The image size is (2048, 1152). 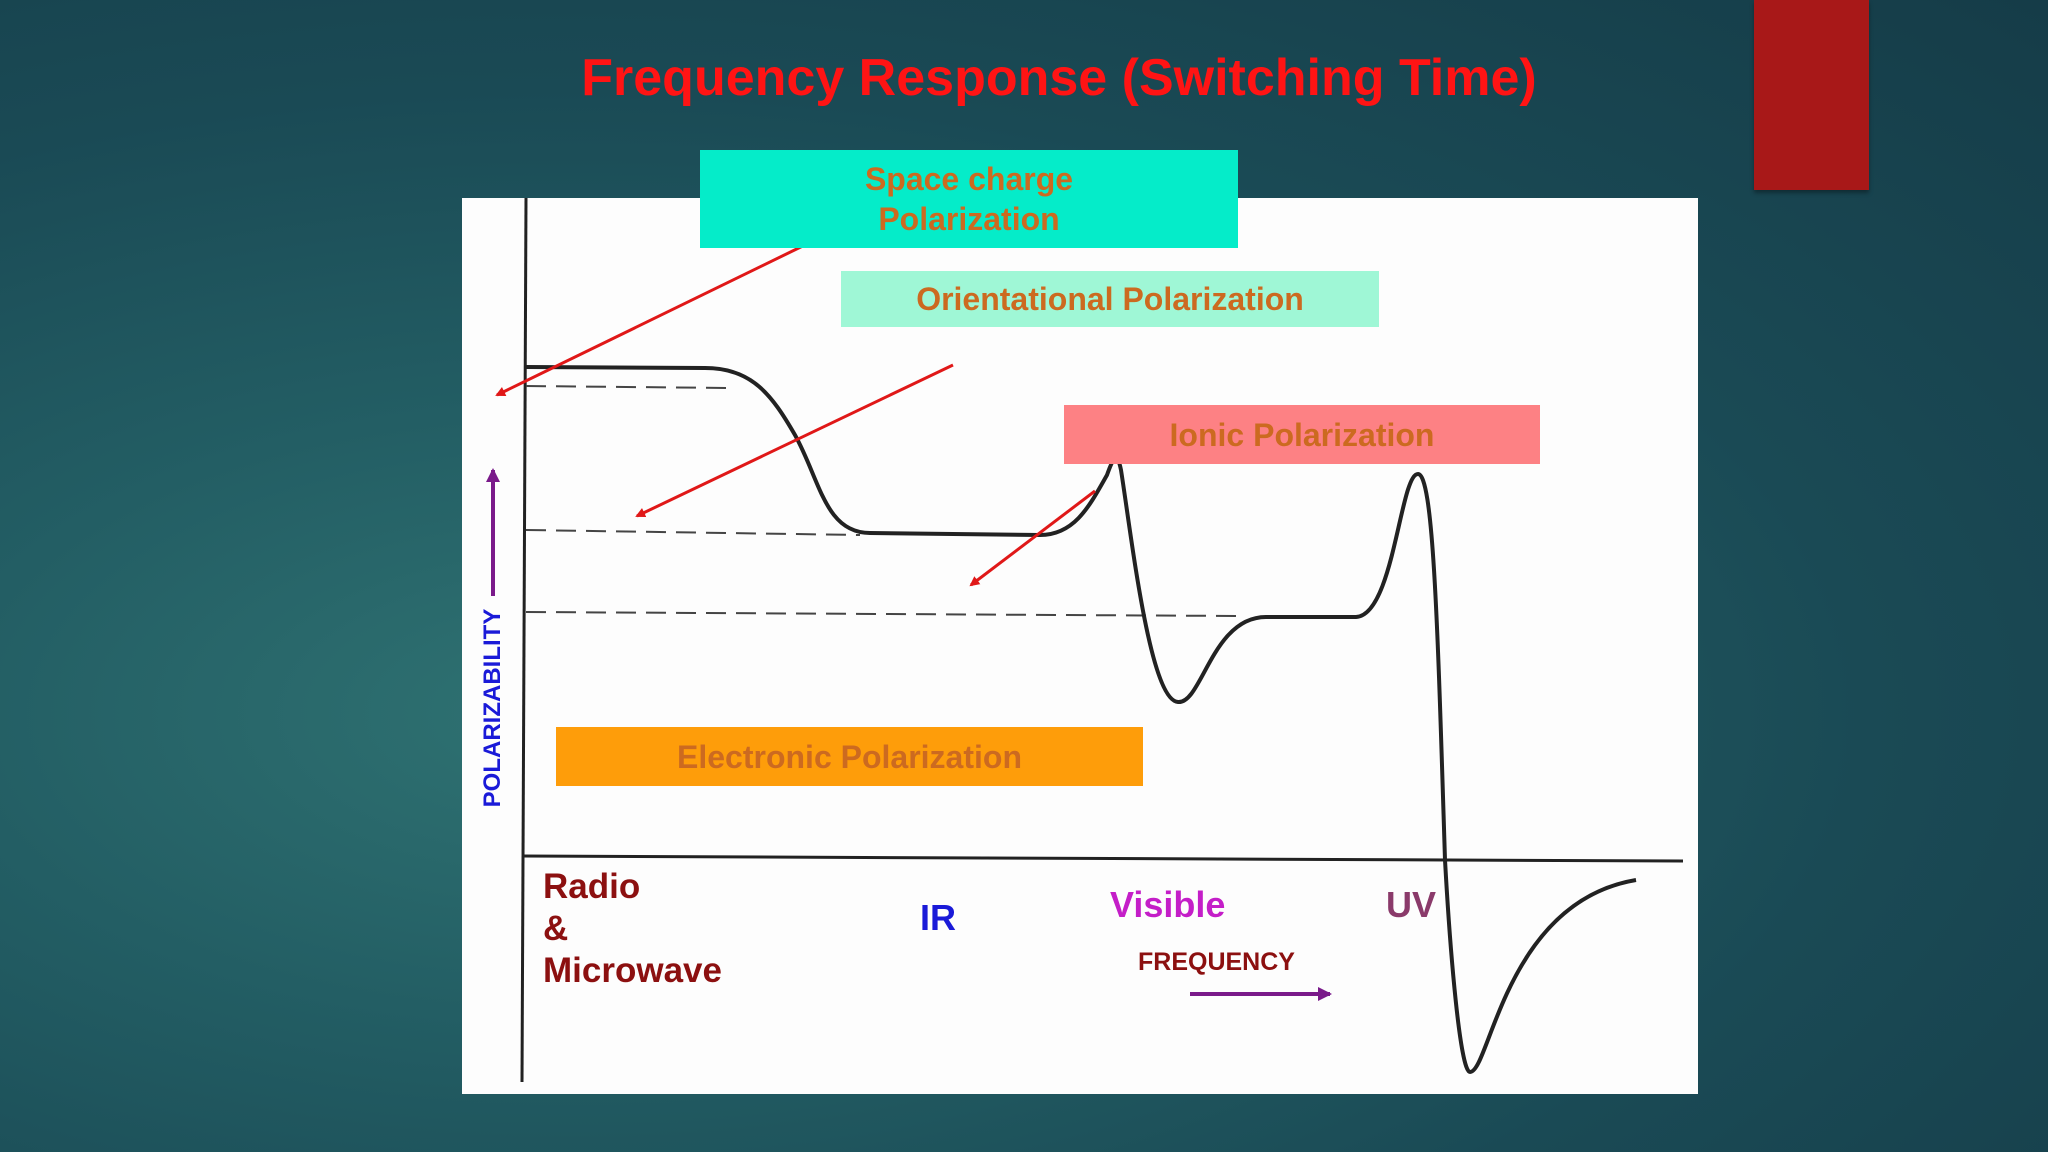 What do you see at coordinates (1168, 904) in the screenshot?
I see `visible-band-label: Visible` at bounding box center [1168, 904].